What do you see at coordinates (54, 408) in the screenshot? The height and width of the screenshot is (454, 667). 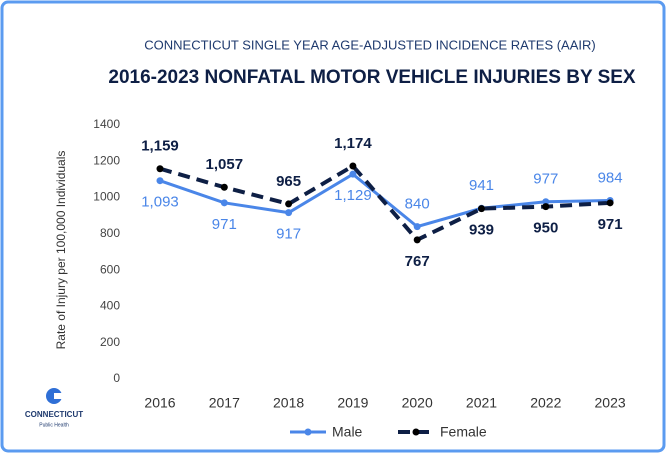 I see `logo: CONNECTICUT Public Health` at bounding box center [54, 408].